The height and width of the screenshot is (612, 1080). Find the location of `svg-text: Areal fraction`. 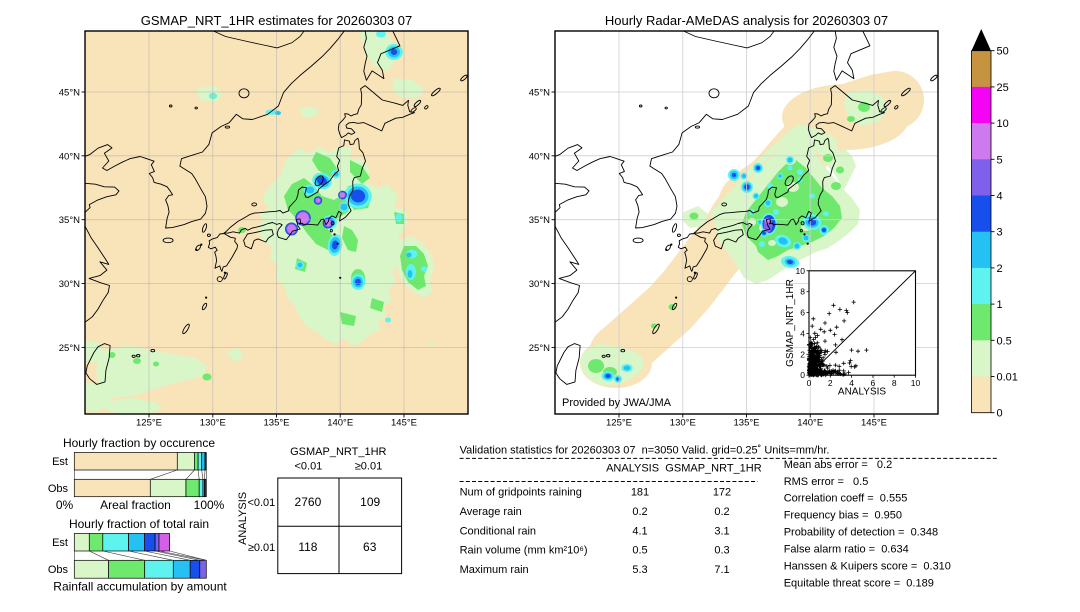

svg-text: Areal fraction is located at coordinates (135, 505).